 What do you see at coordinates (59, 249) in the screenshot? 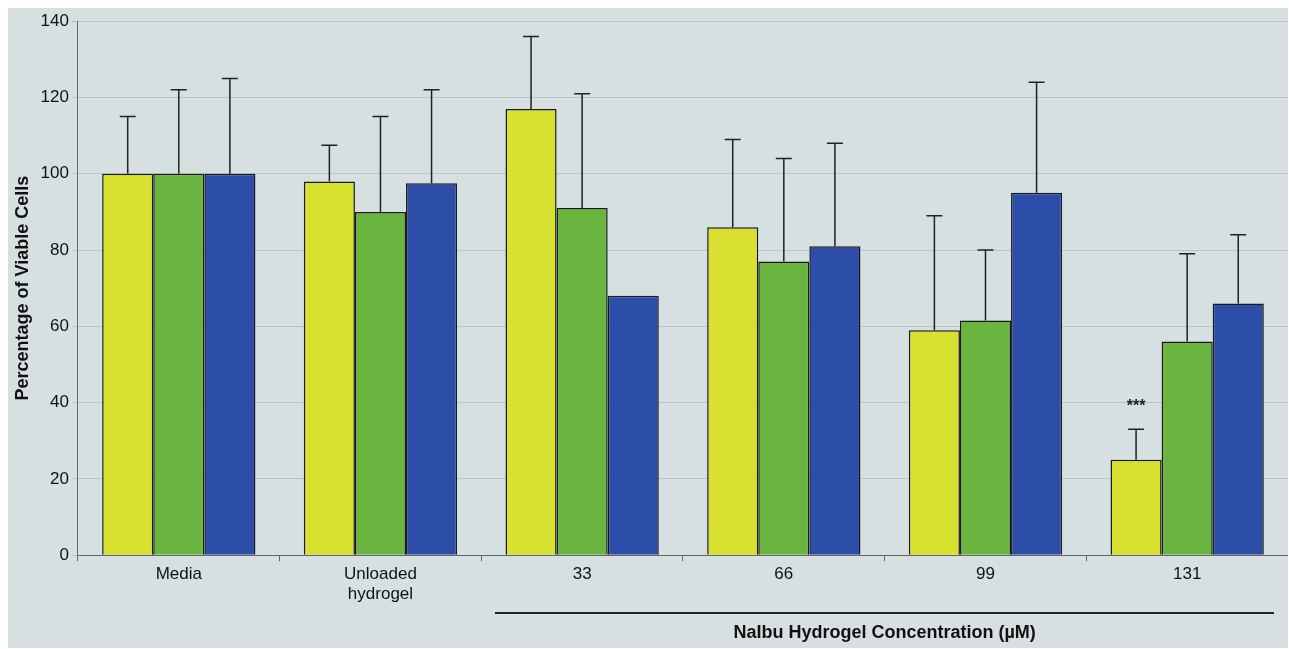
I see `y-tick-label: 80` at bounding box center [59, 249].